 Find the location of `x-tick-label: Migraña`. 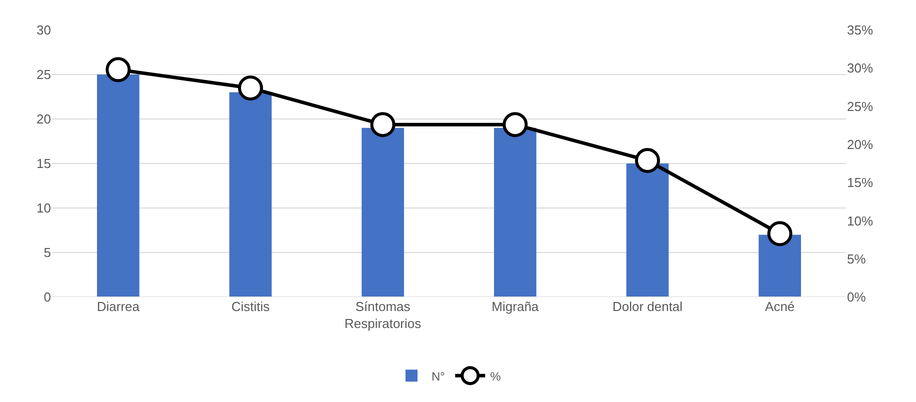

x-tick-label: Migraña is located at coordinates (516, 306).